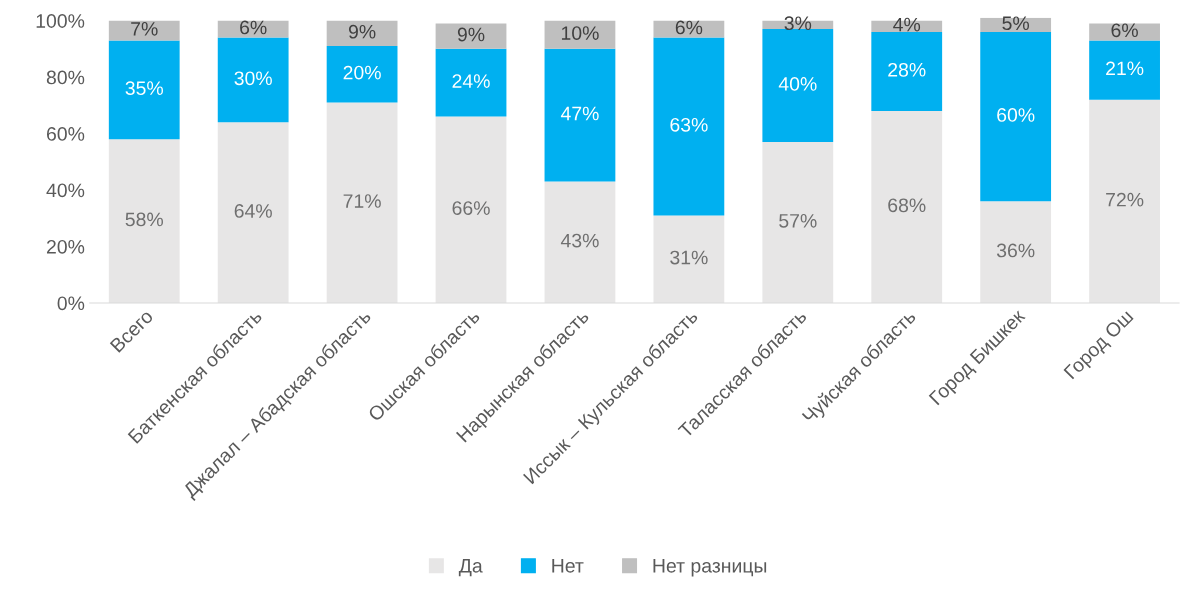  Describe the element at coordinates (71, 303) in the screenshot. I see `y-tick-label: 0%` at that location.